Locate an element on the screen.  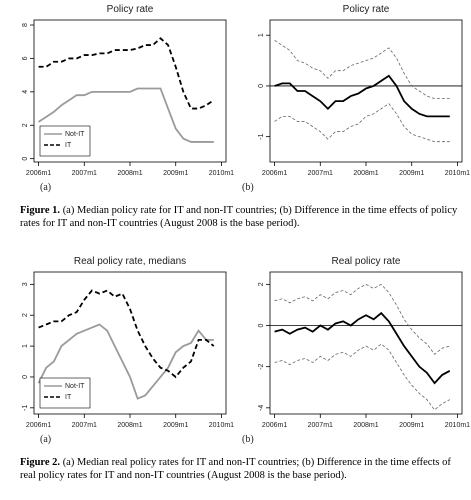
chart-title: Real policy rate is located at coordinates (366, 261).